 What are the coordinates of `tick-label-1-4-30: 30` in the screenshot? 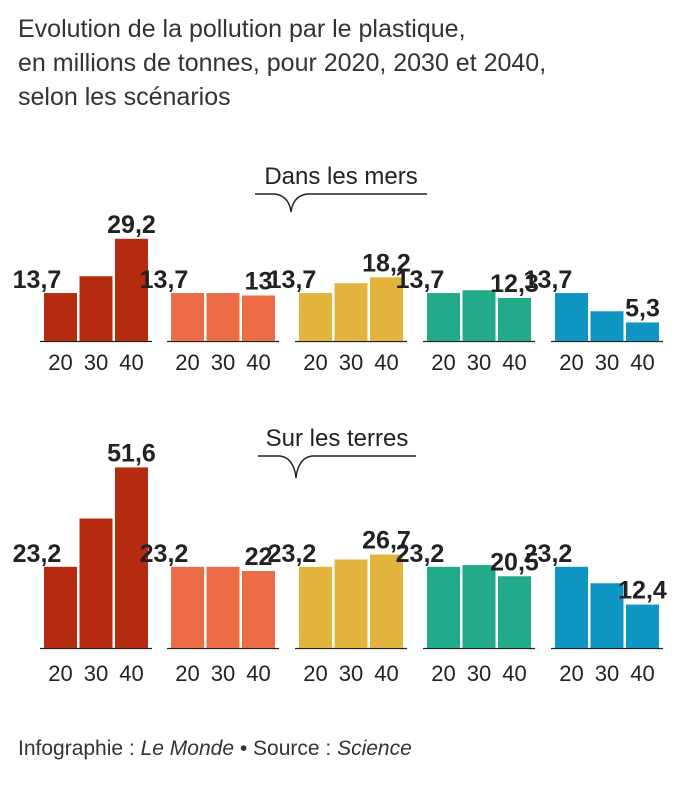 It's located at (479, 362).